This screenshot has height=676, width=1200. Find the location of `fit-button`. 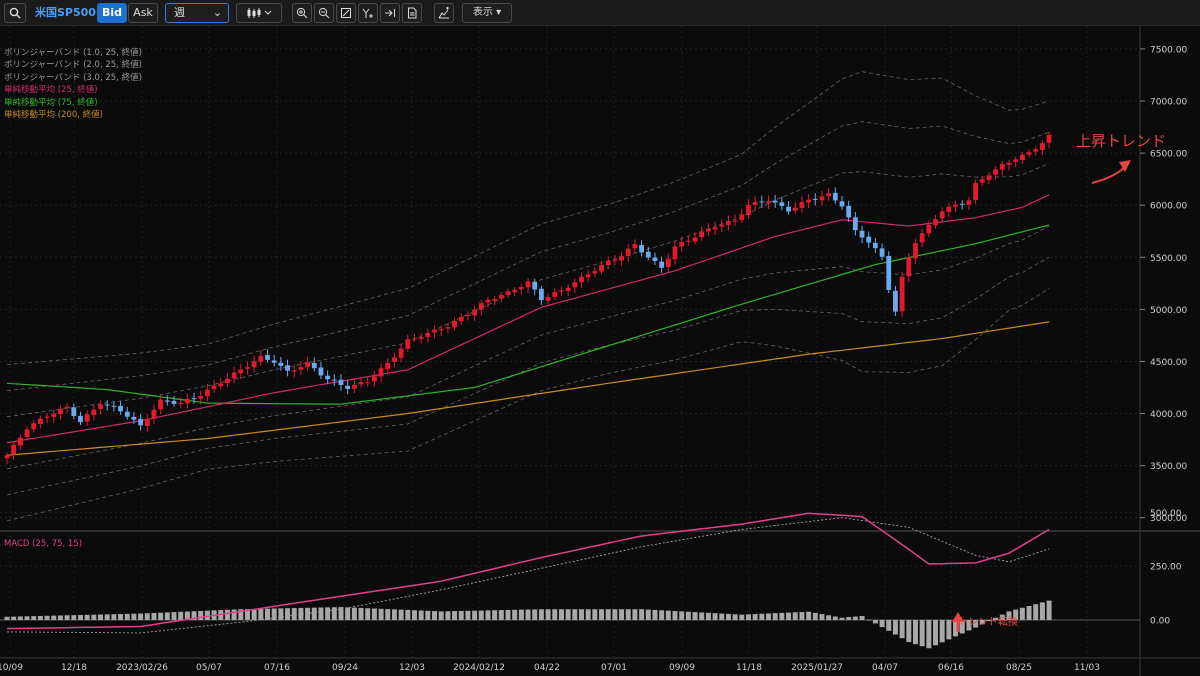

fit-button is located at coordinates (346, 13).